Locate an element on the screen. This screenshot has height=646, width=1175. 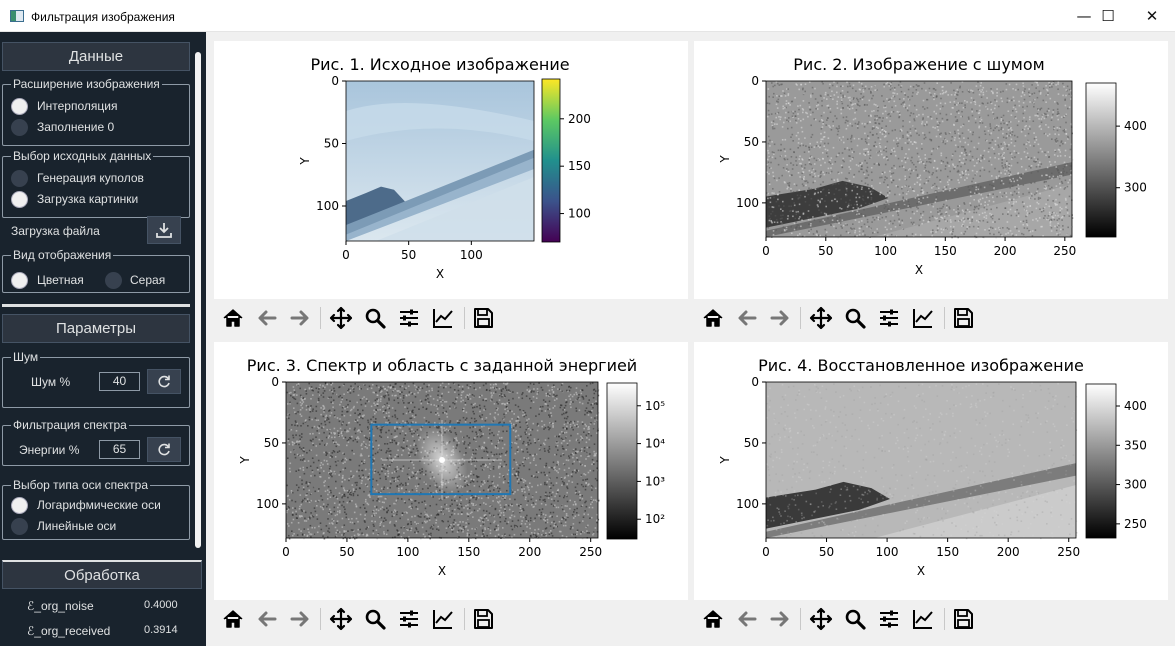
radio-linear-axes: Линейные оси is located at coordinates (63, 526).